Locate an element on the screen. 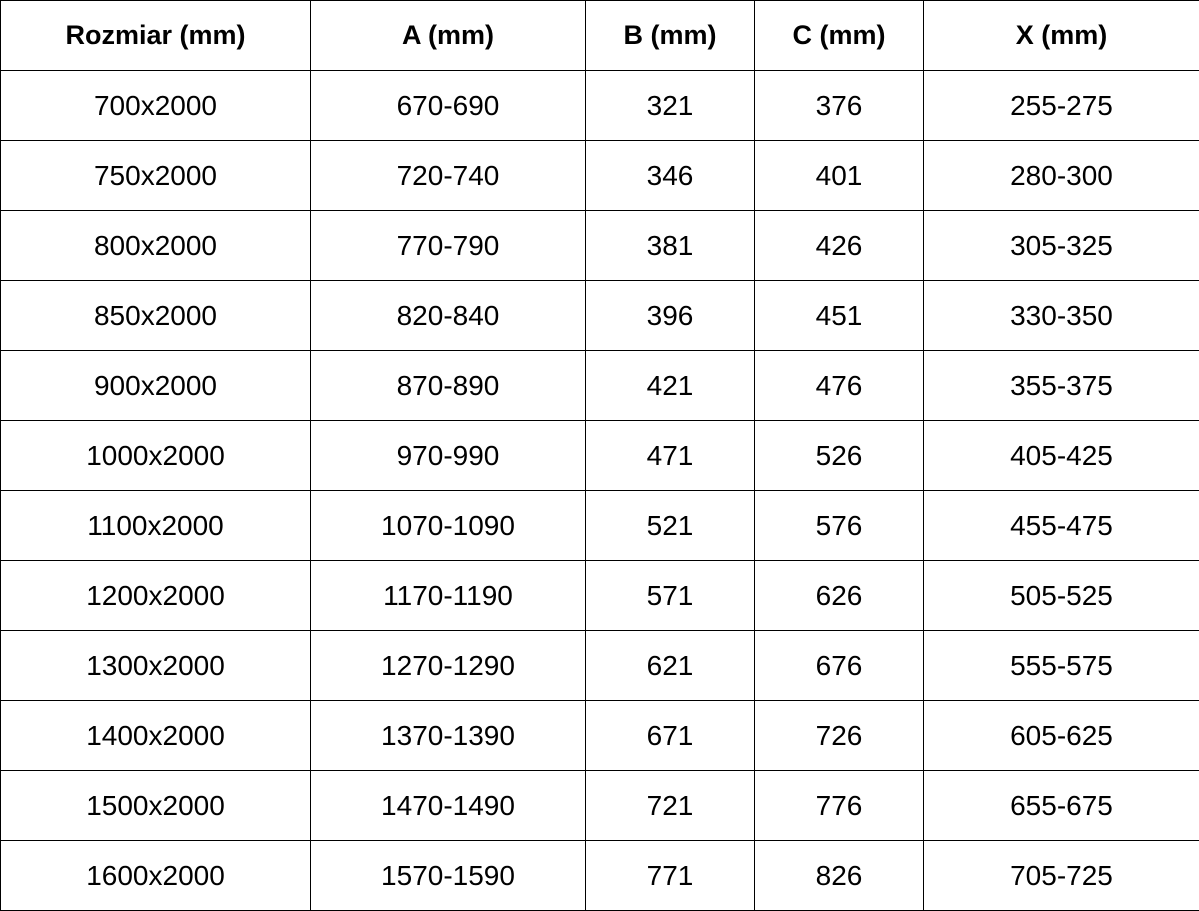 The height and width of the screenshot is (911, 1199). table-cell: 405-425 is located at coordinates (1061, 455).